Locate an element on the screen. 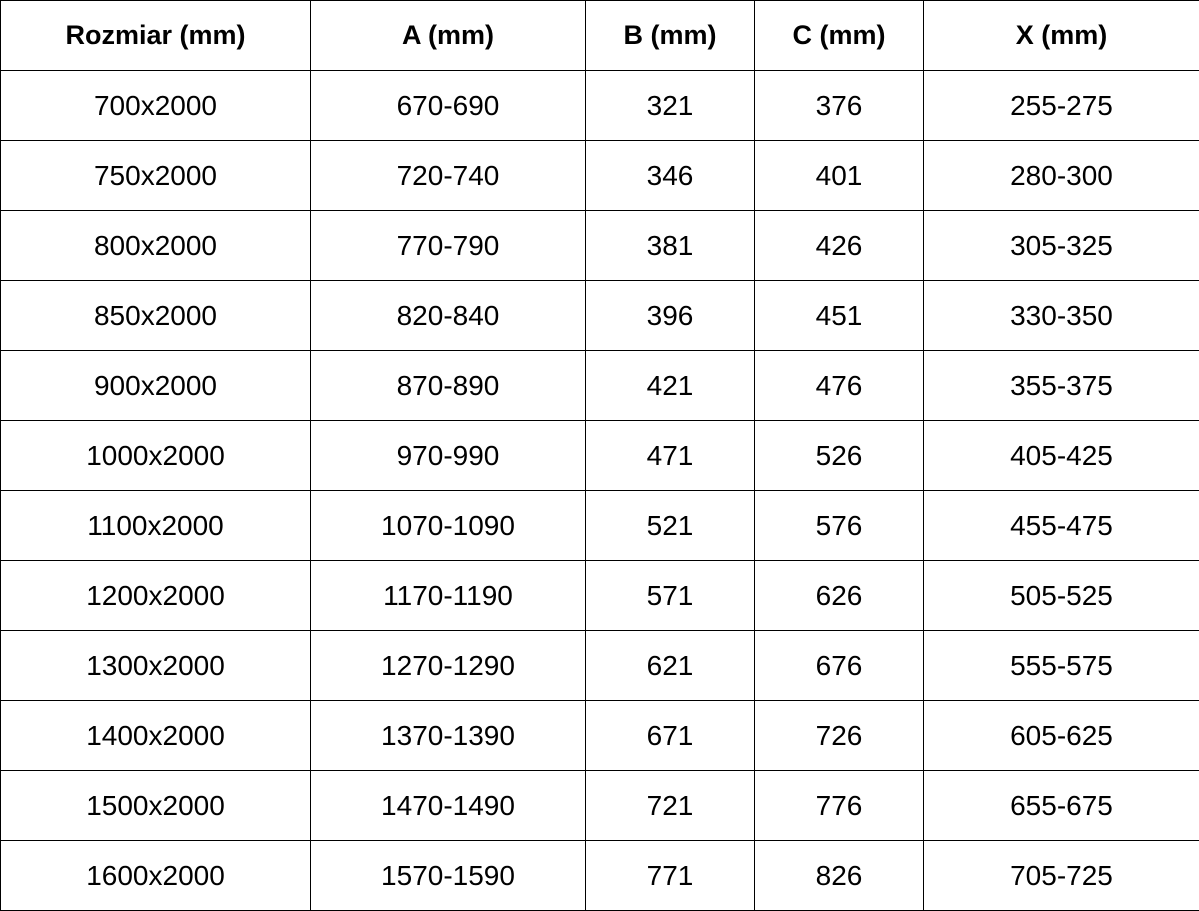 The height and width of the screenshot is (911, 1199). table-cell: 405-425 is located at coordinates (1061, 455).